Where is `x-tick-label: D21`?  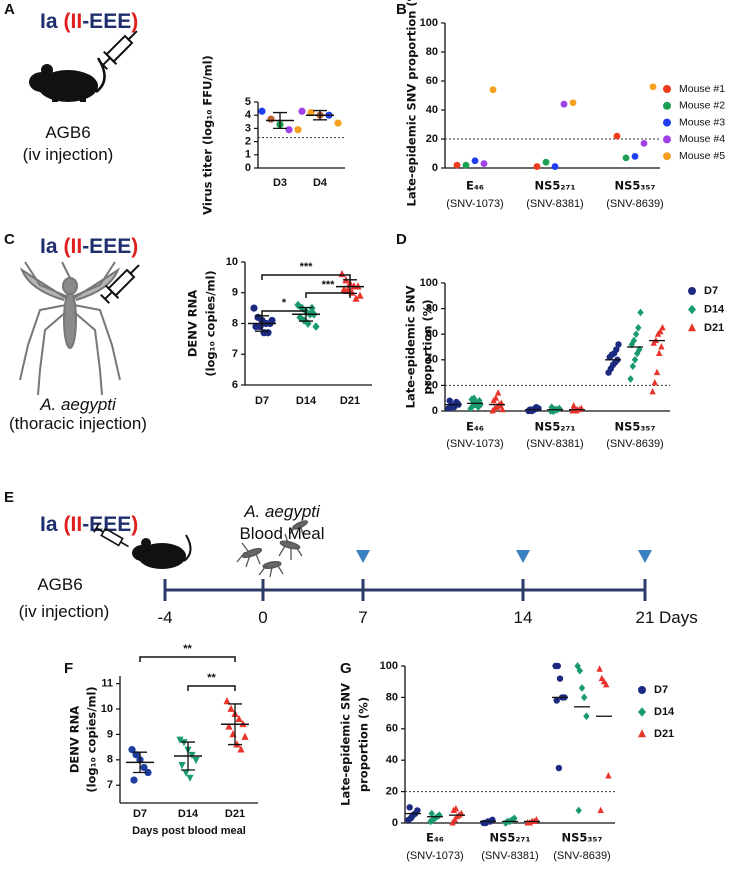
x-tick-label: D21 is located at coordinates (350, 401).